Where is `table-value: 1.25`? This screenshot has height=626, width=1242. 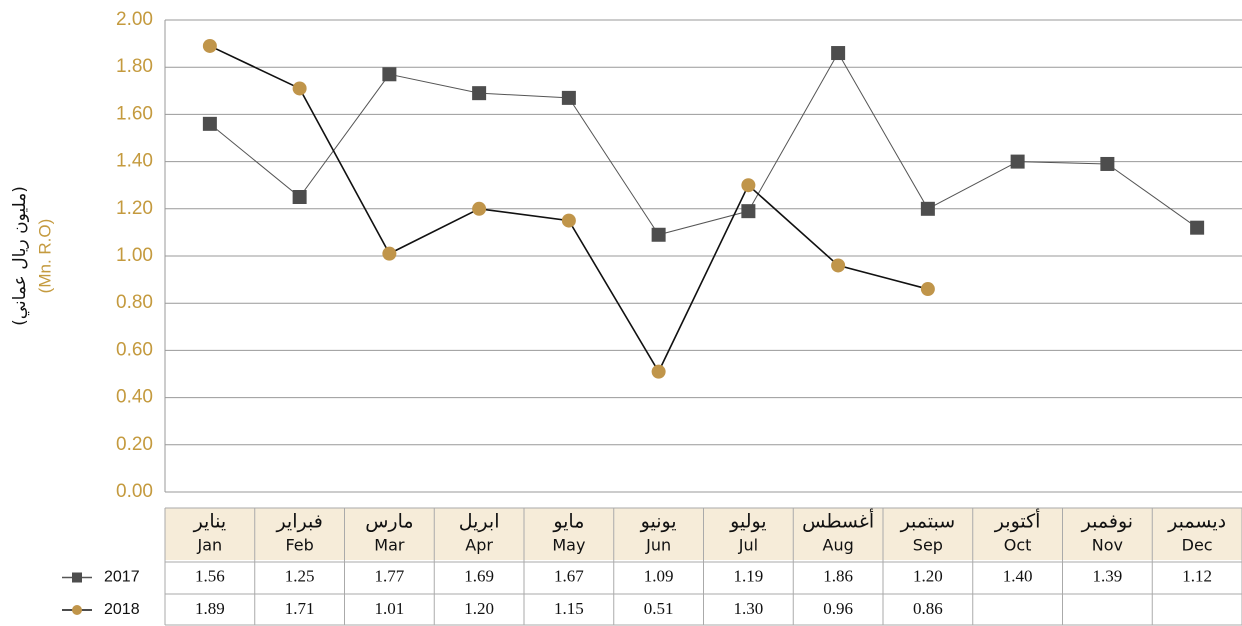 table-value: 1.25 is located at coordinates (300, 575).